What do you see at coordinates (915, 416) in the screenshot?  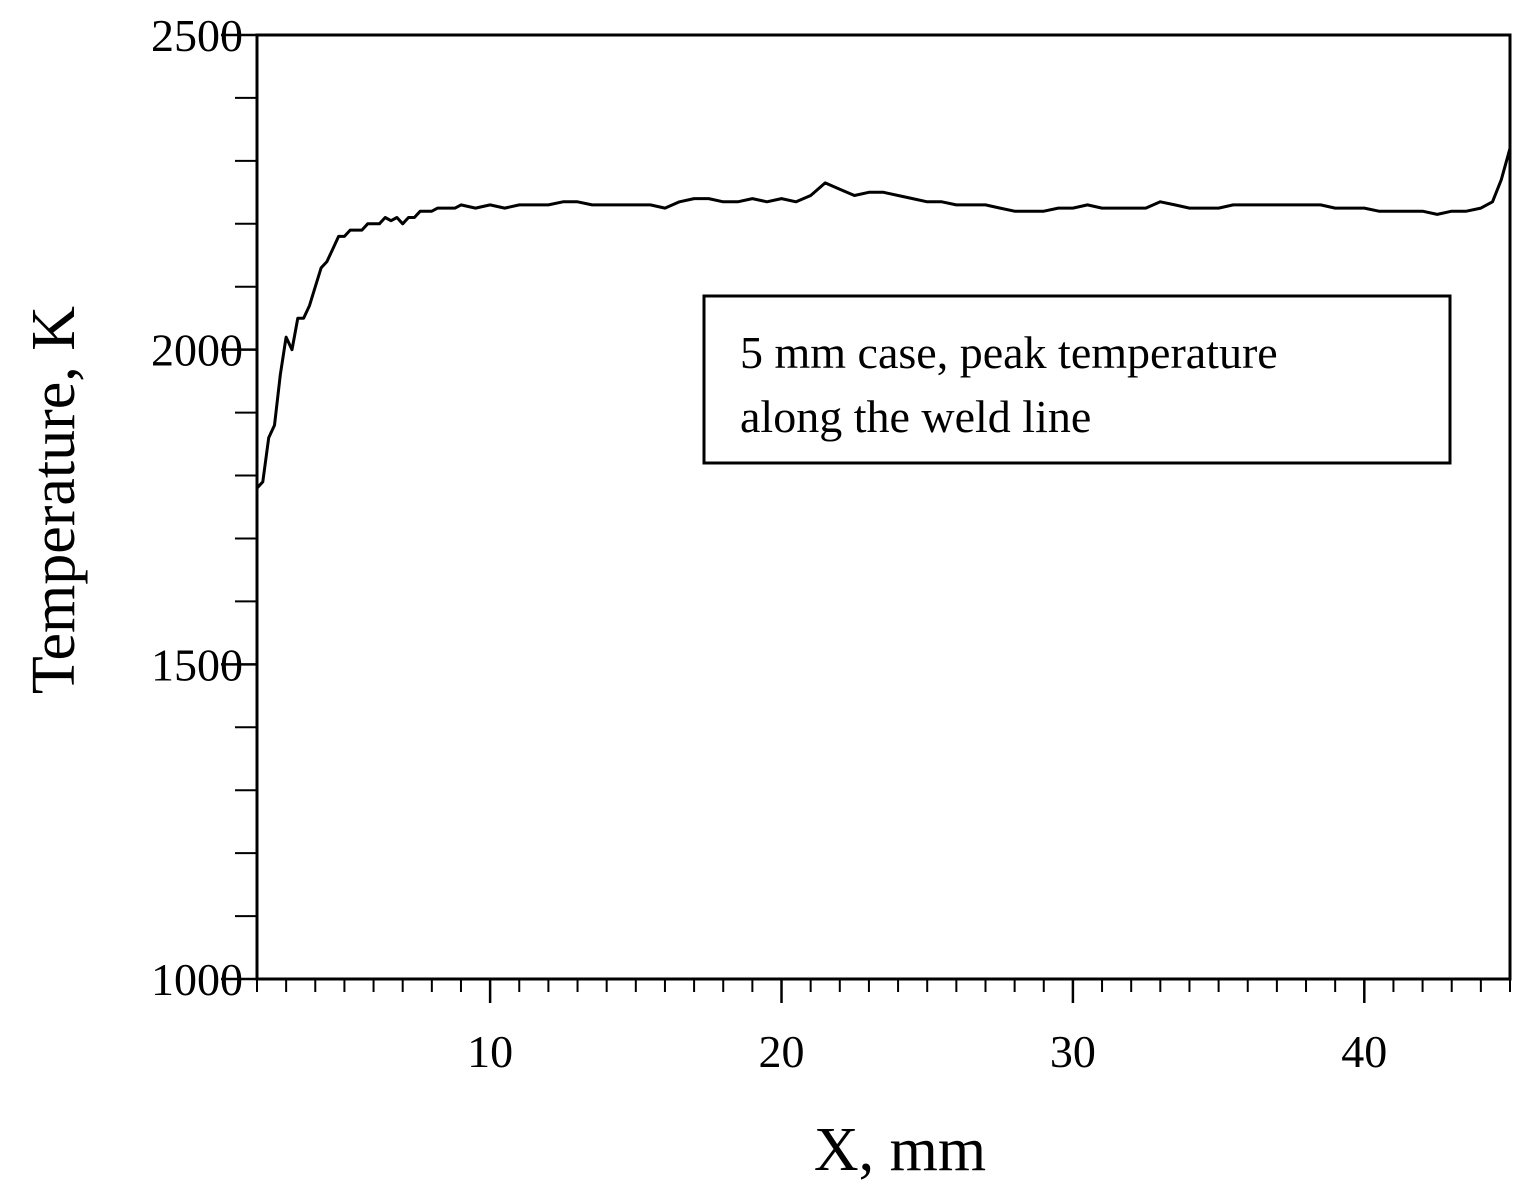 I see `annotation-line-2: along the weld line` at bounding box center [915, 416].